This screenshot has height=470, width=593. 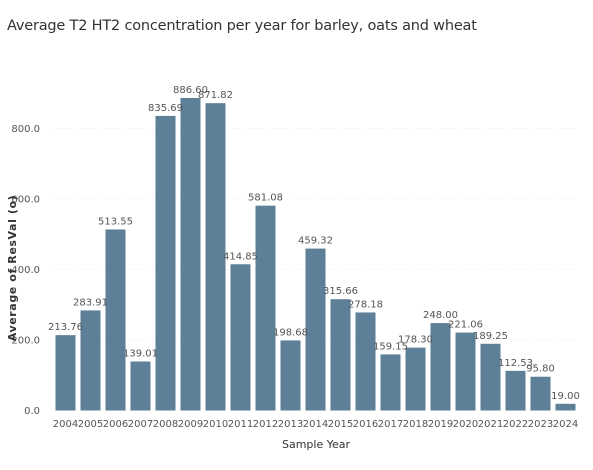 What do you see at coordinates (65, 424) in the screenshot?
I see `x-tick-label-2004: 2004` at bounding box center [65, 424].